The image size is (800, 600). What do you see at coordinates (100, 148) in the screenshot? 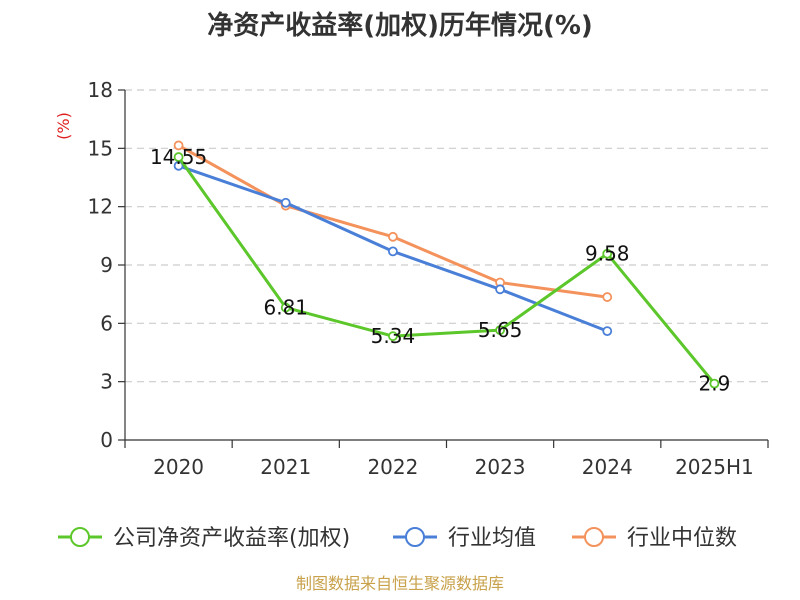
I see `y-tick-label-15: 15` at bounding box center [100, 148].